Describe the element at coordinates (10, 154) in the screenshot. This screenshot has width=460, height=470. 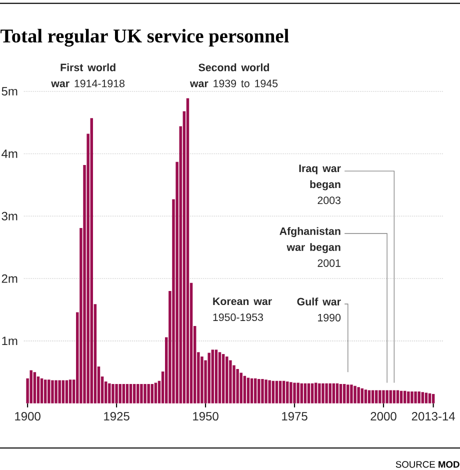
I see `y-tick-label: 4m` at that location.